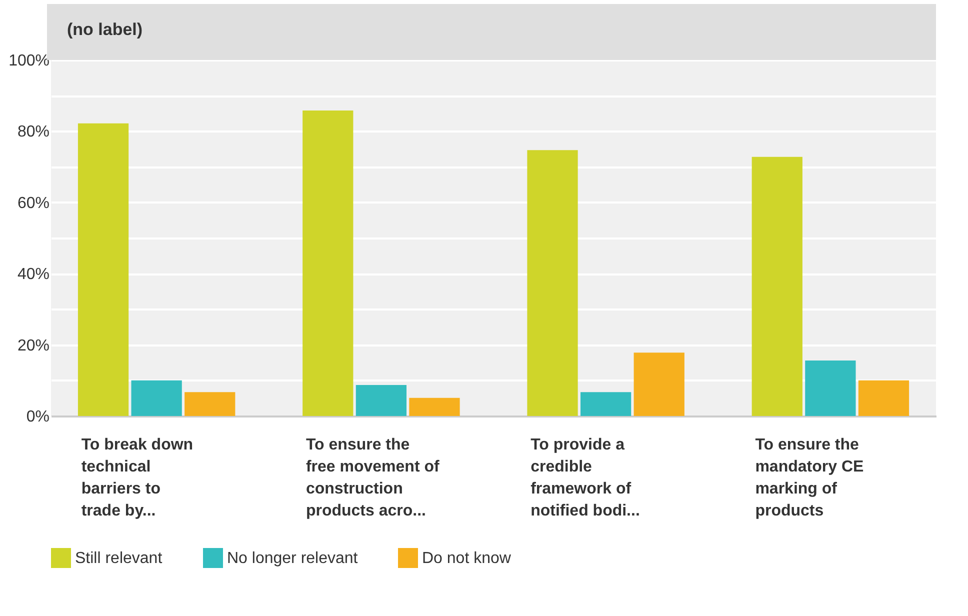  I want to click on chart-title: (no label), so click(105, 29).